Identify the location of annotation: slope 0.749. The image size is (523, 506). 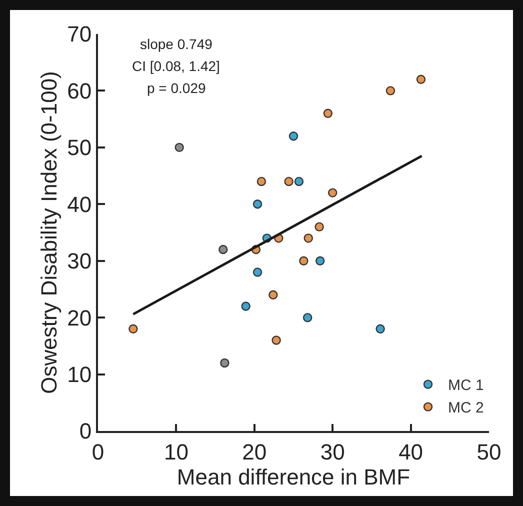
(176, 44).